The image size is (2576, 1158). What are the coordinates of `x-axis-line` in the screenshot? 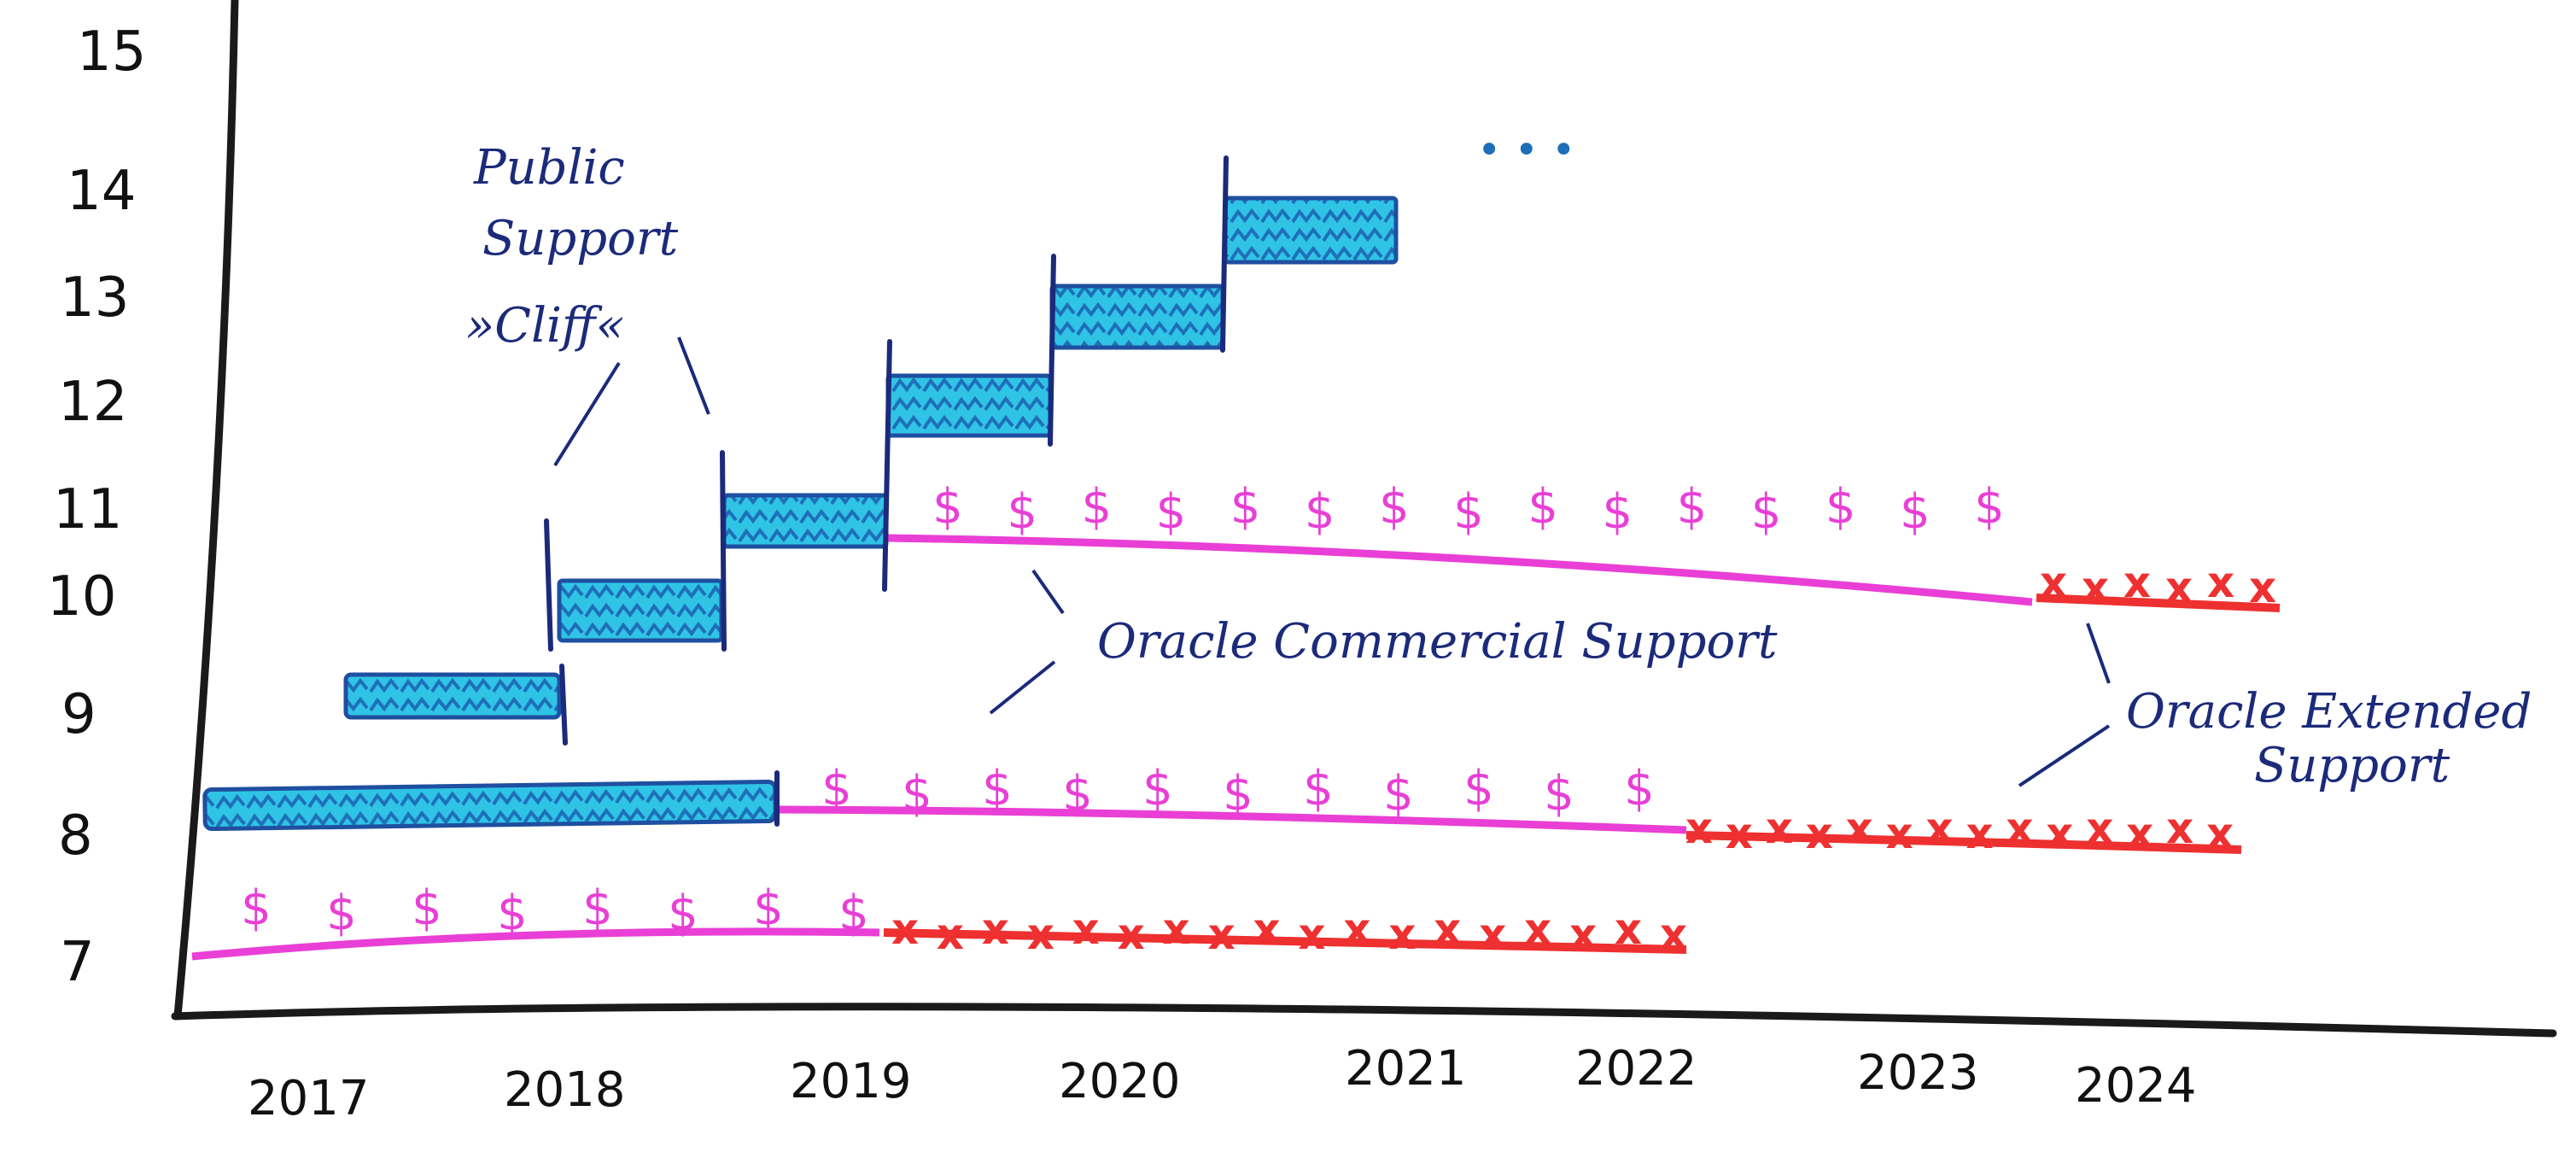 It's located at (1364, 1020).